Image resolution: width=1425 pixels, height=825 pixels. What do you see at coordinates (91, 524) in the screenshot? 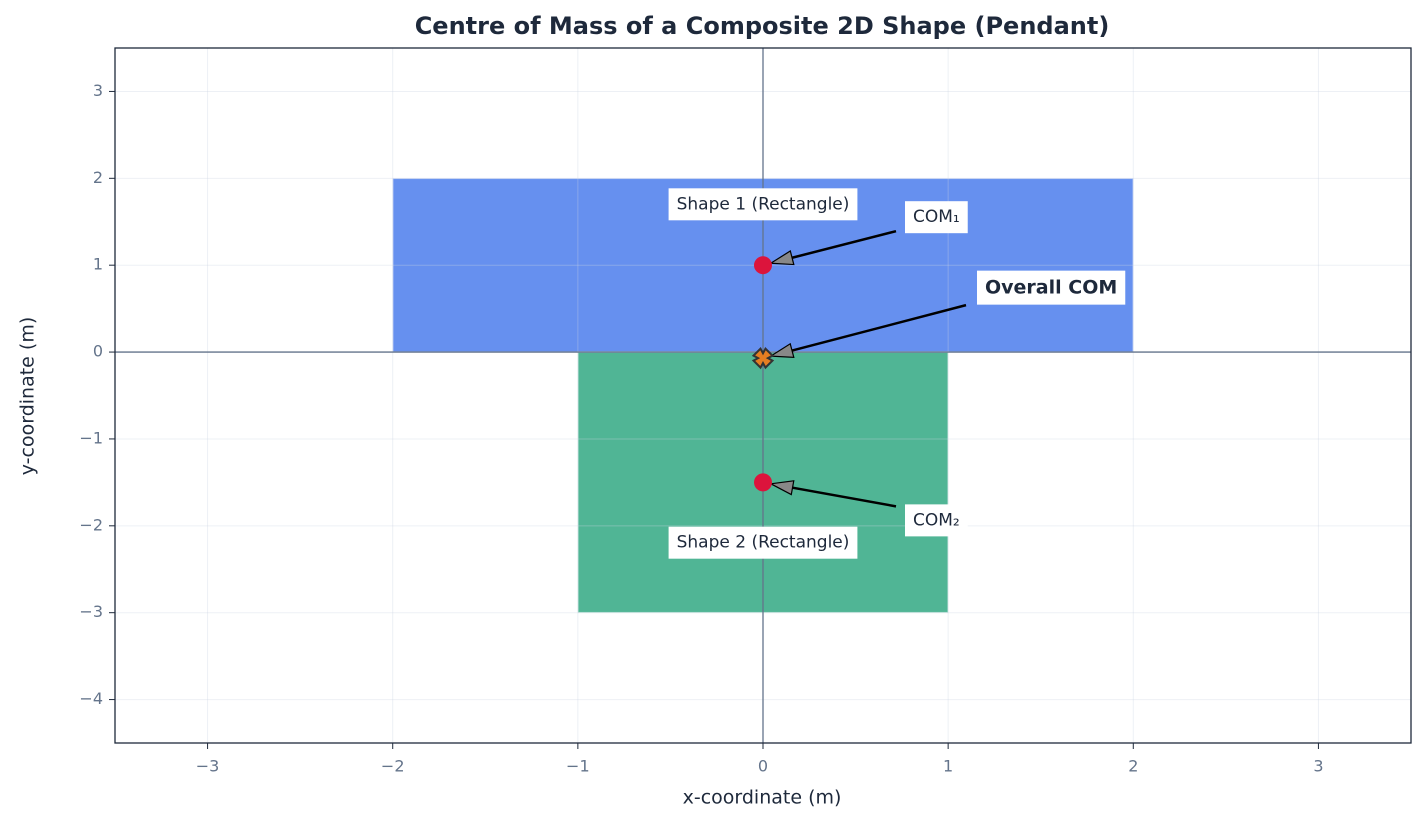
I see `y-tick-label: −2` at bounding box center [91, 524].